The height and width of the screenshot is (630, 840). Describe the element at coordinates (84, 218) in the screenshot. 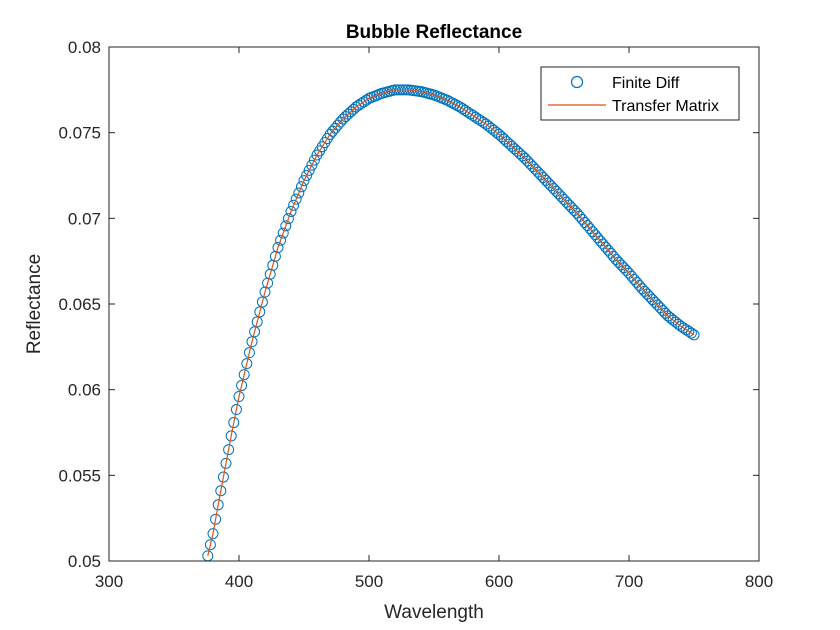

I see `y-tick-label: 0.07` at that location.